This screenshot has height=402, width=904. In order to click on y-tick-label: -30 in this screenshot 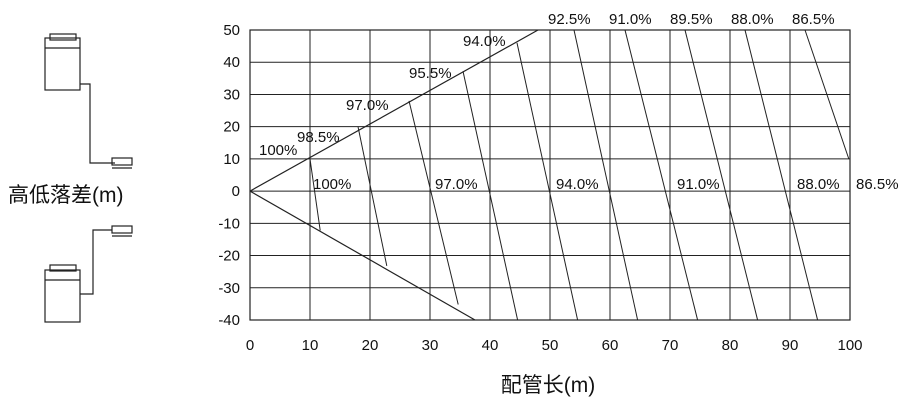, I will do `click(229, 288)`.